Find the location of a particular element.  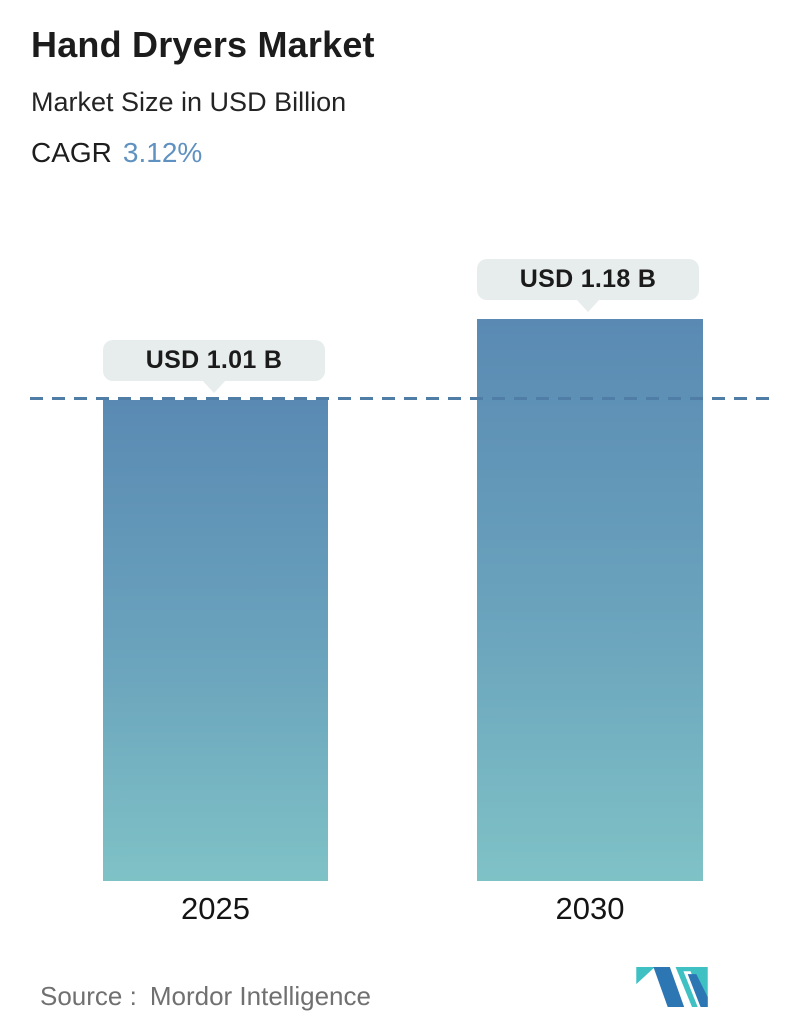

value-label-2030: USD 1.18 B is located at coordinates (588, 279).